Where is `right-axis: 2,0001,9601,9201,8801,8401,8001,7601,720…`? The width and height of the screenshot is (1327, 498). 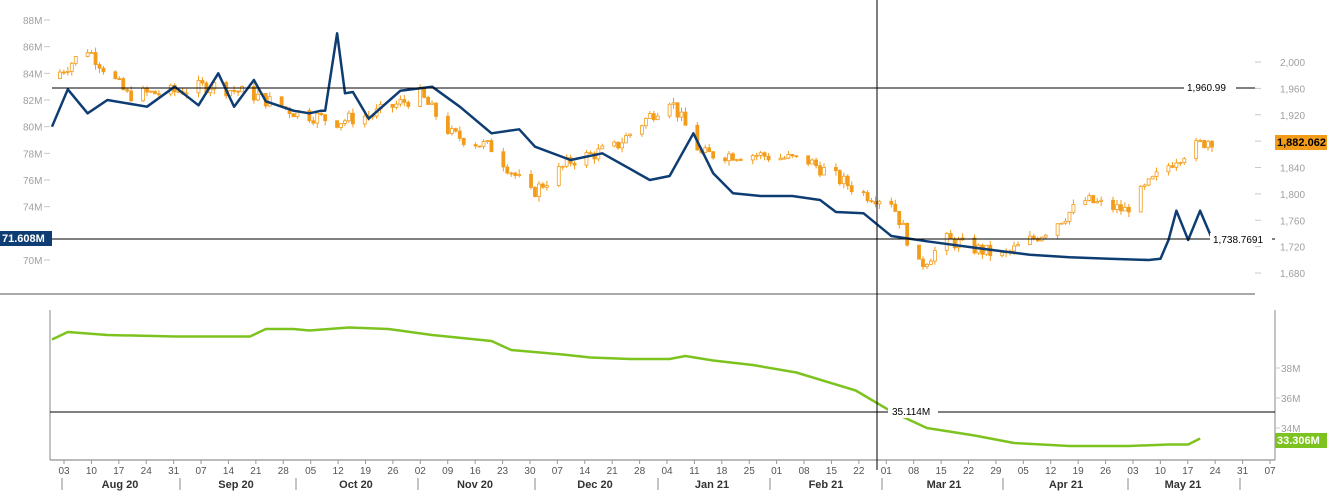 right-axis: 2,0001,9601,9201,8801,8401,8001,7601,720… is located at coordinates (1280, 169).